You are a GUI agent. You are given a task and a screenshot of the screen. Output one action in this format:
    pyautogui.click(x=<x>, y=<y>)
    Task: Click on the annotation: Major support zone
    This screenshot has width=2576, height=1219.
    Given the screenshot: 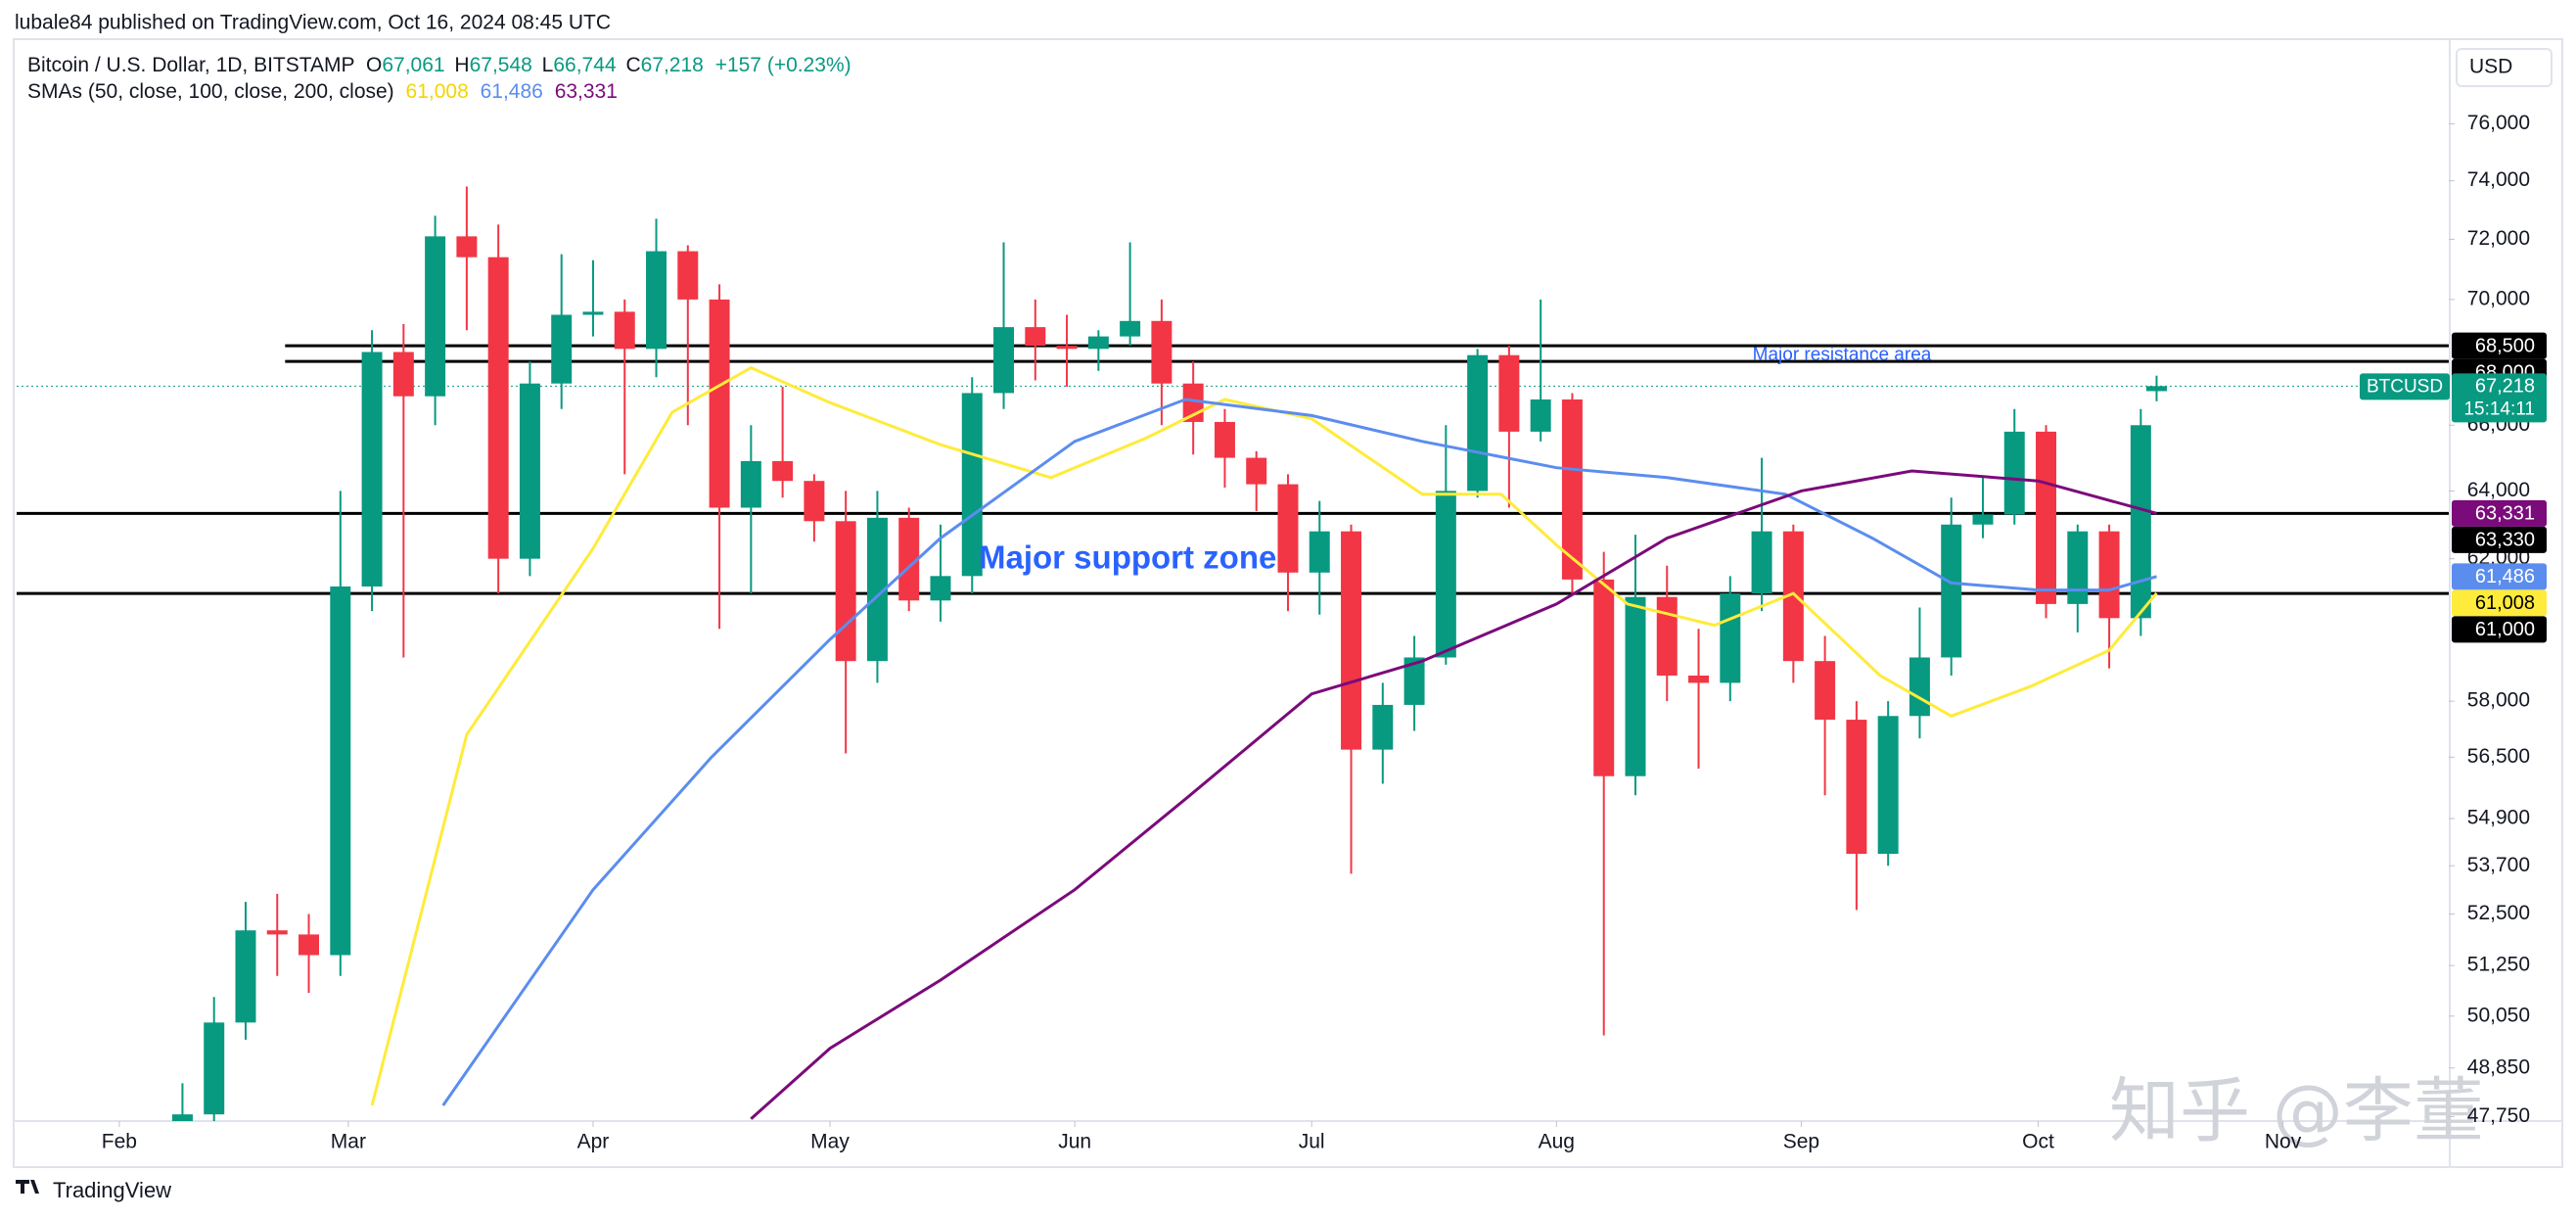 What is the action you would take?
    pyautogui.click(x=1127, y=557)
    